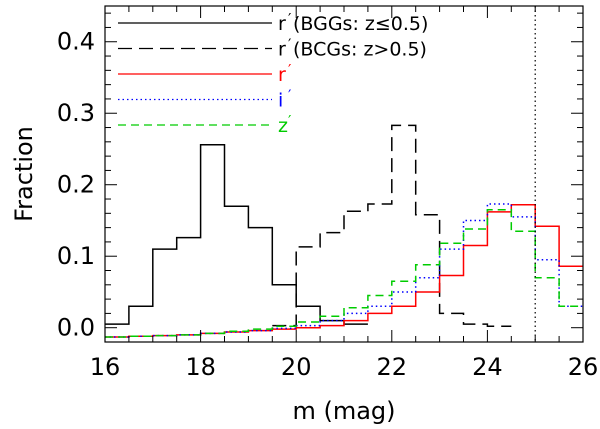 The width and height of the screenshot is (600, 429). What do you see at coordinates (105, 367) in the screenshot?
I see `x-tick-label: 16` at bounding box center [105, 367].